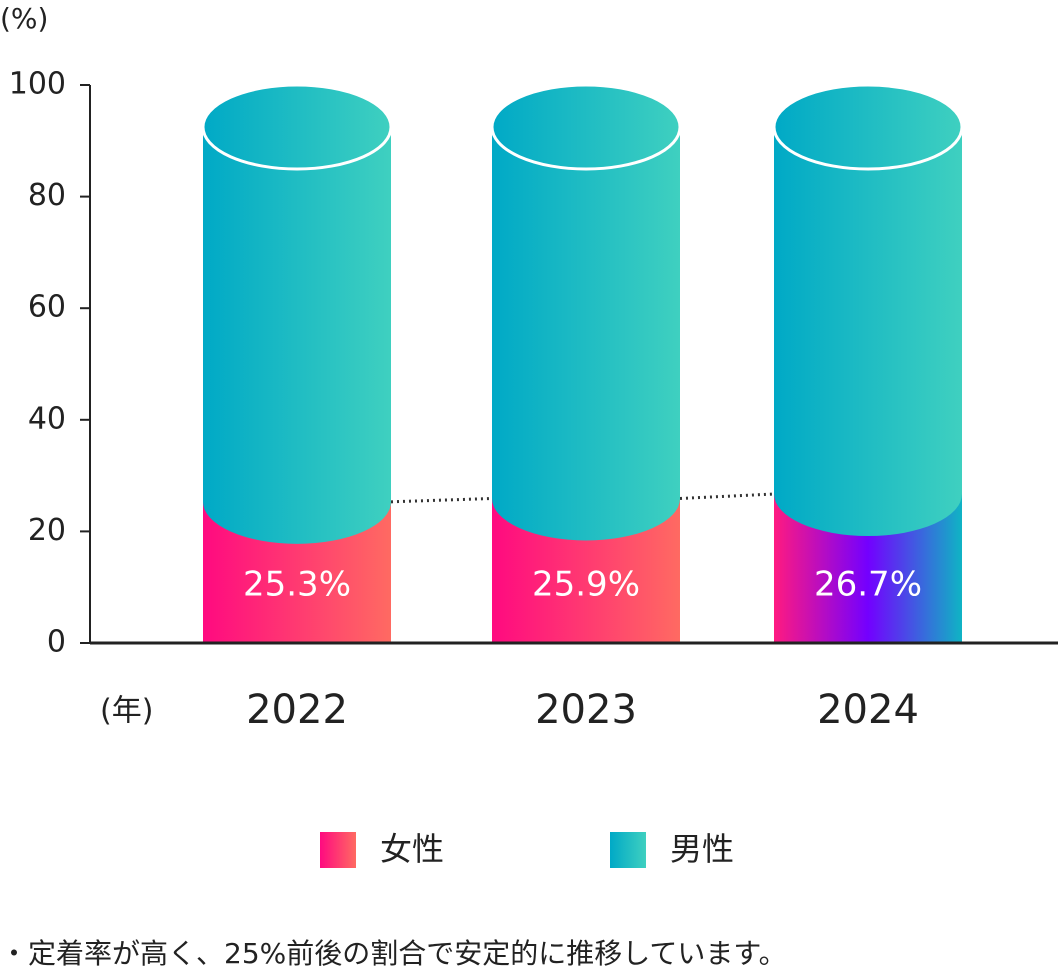  What do you see at coordinates (868, 710) in the screenshot?
I see `x-tick-label: 2024` at bounding box center [868, 710].